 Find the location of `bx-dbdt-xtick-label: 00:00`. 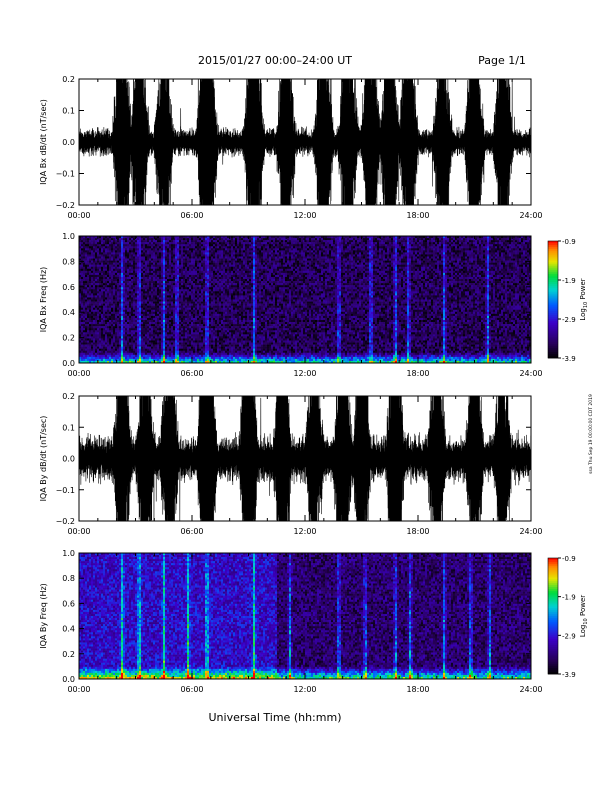

bx-dbdt-xtick-label: 00:00 is located at coordinates (78, 215).